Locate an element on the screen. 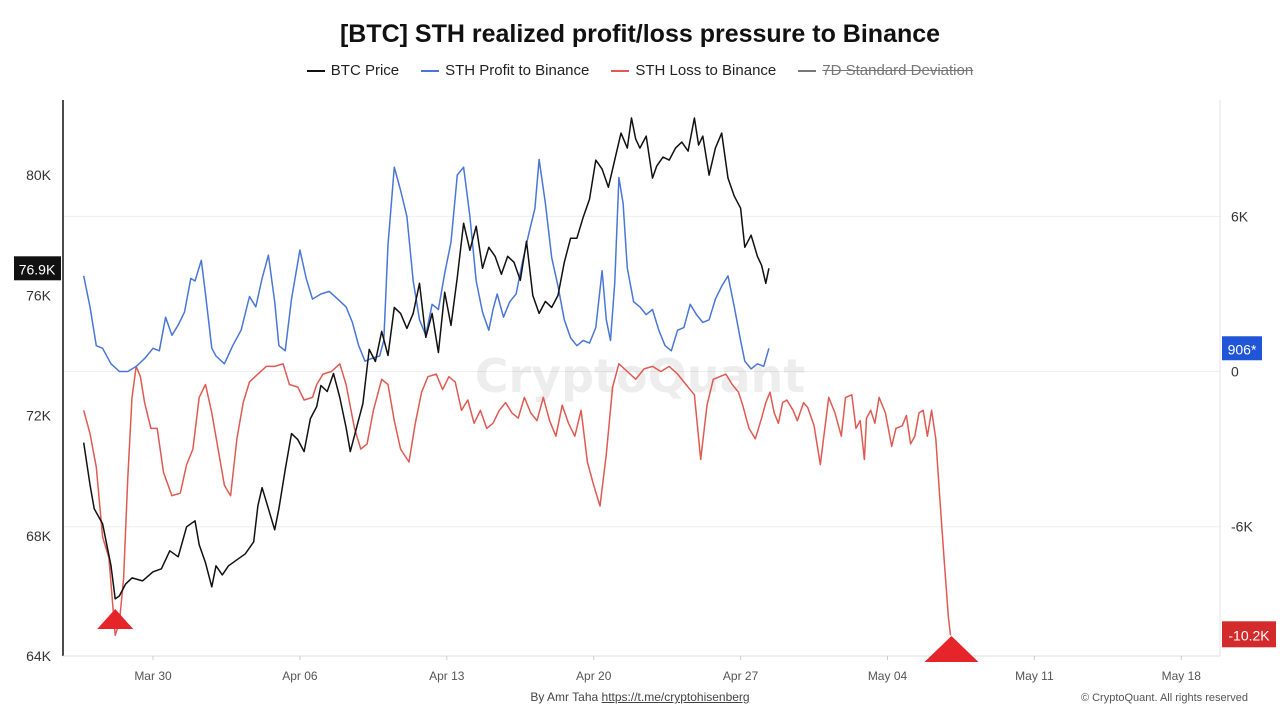  sth-loss-badge is located at coordinates (1249, 634).